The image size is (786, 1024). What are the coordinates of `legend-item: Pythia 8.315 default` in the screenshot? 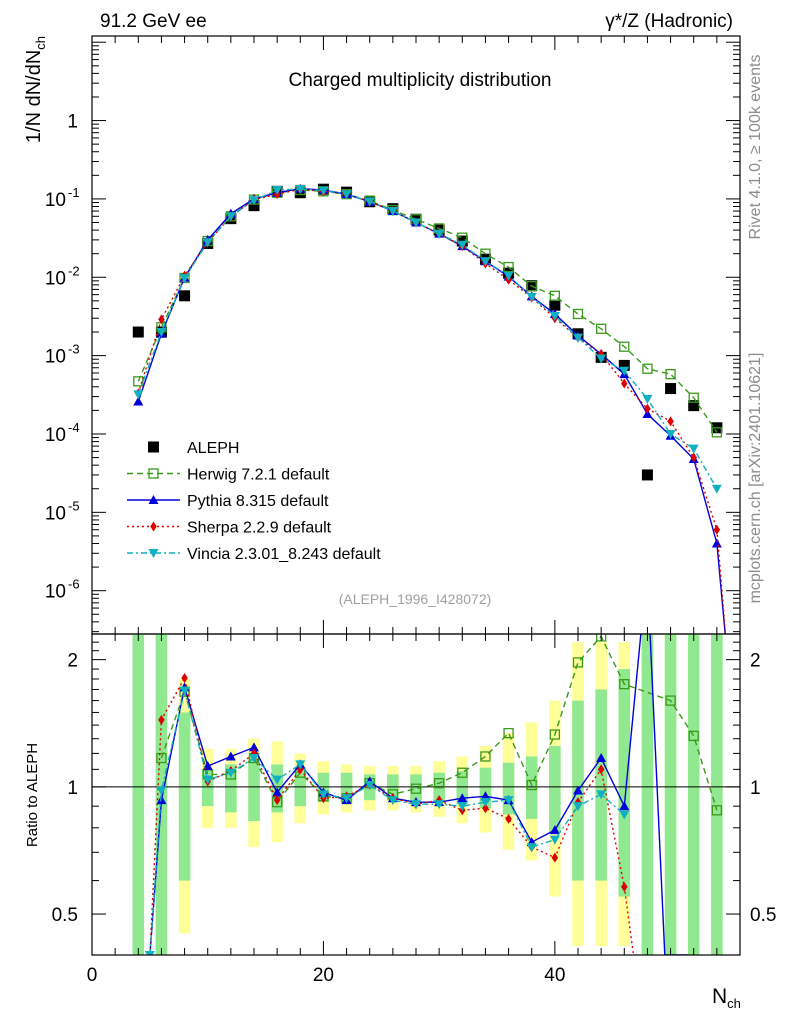 It's located at (228, 501).